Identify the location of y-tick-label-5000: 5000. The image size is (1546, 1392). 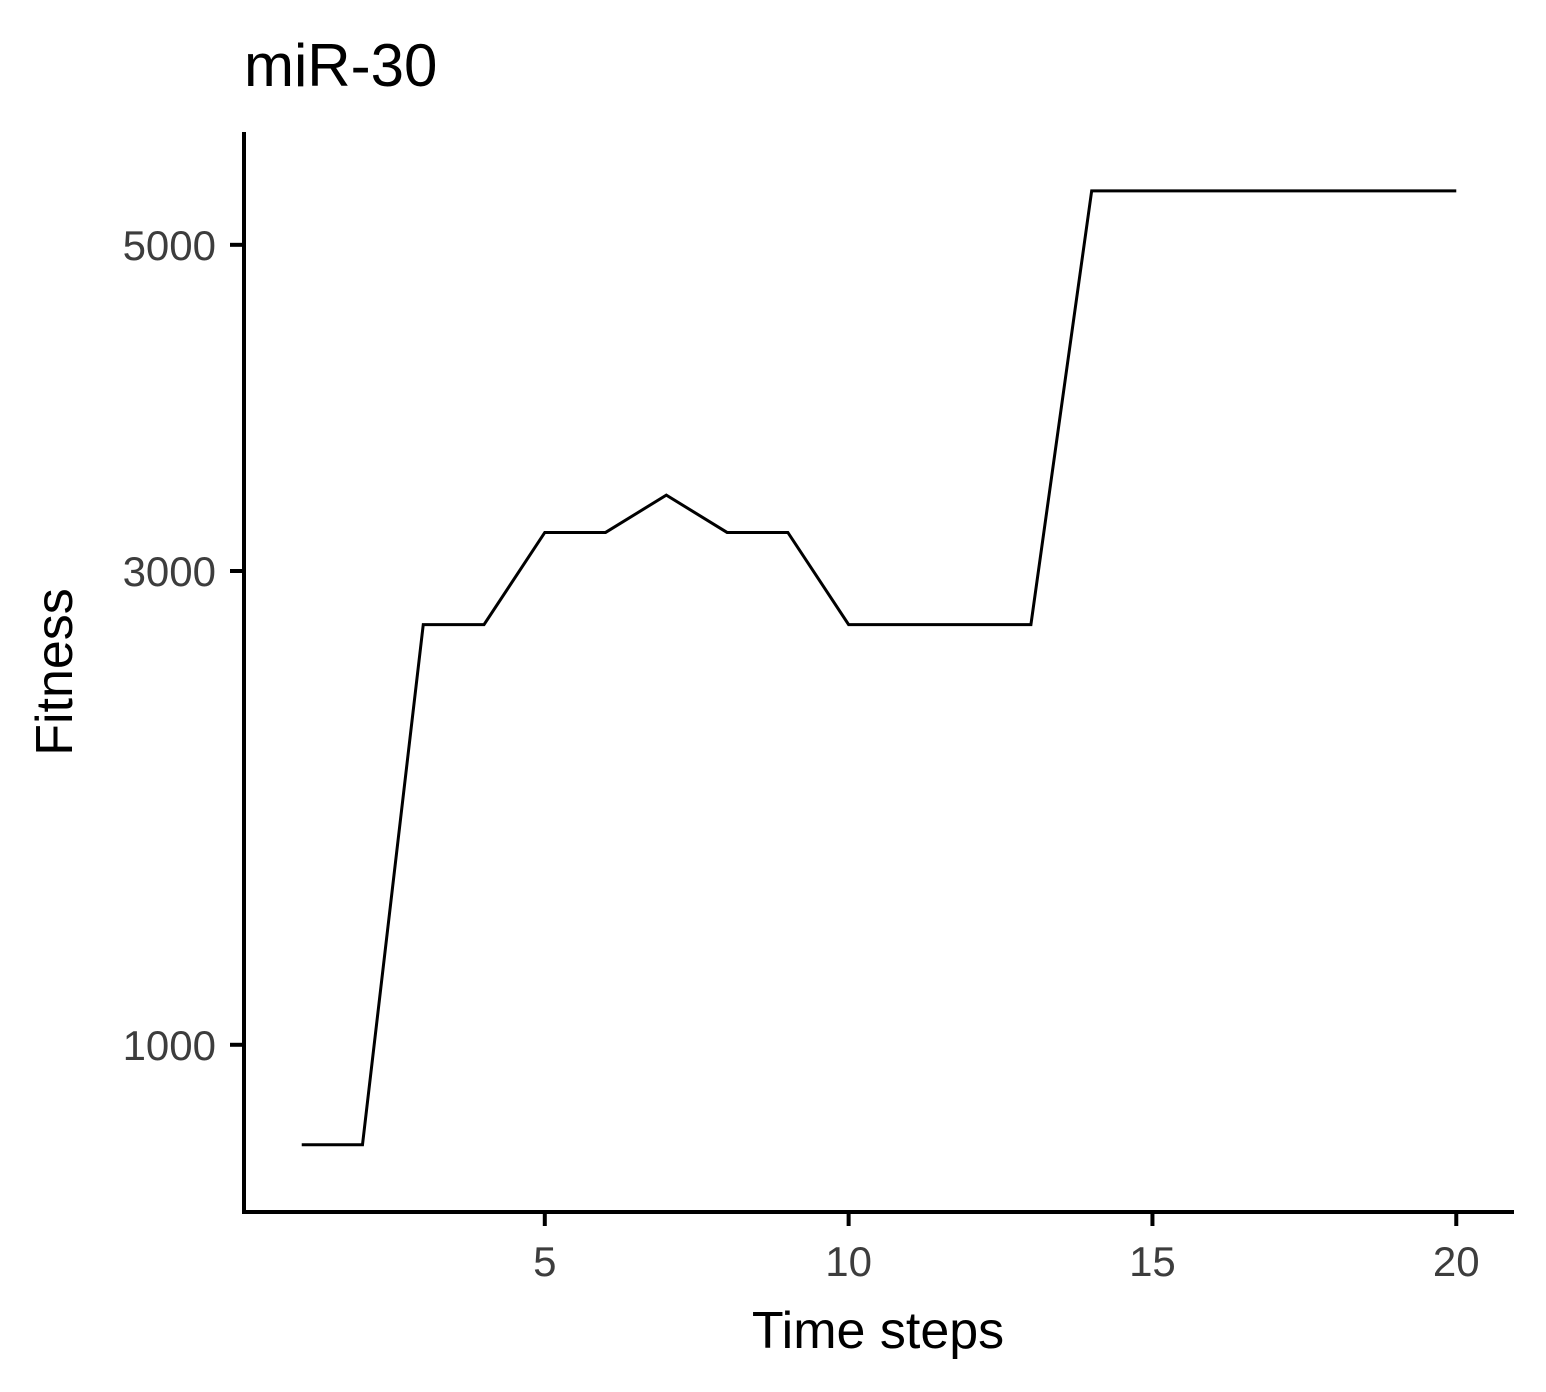
(169, 245).